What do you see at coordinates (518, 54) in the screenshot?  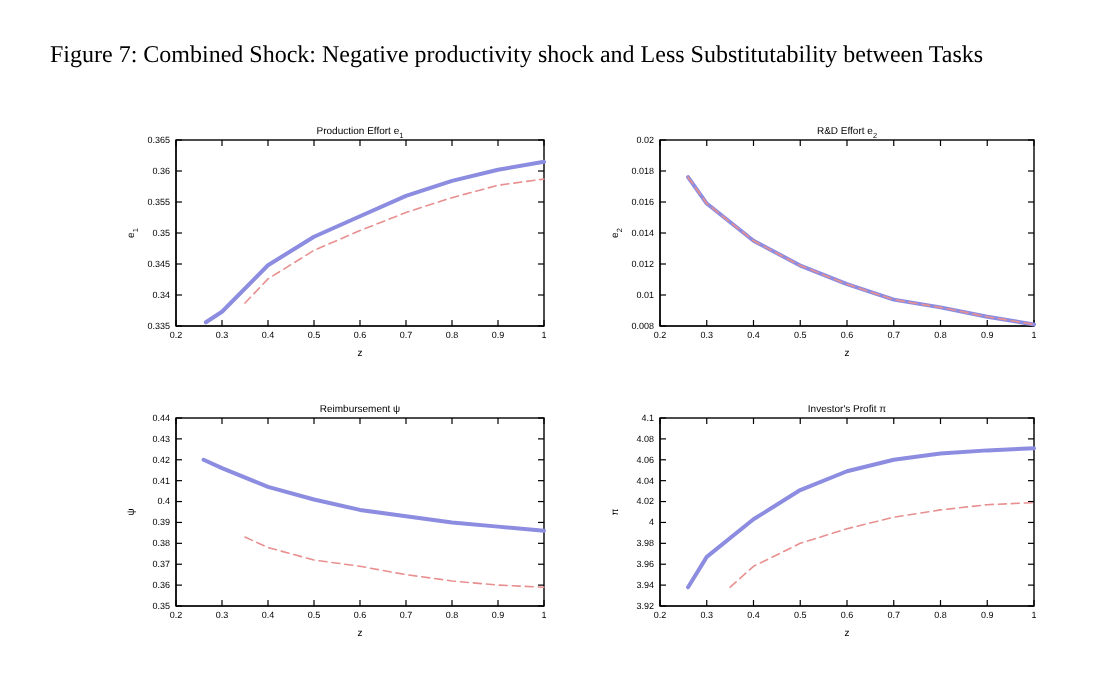 I see `caption: Figure 7: Combined Shock: Negative productivity shock and Less Substitutability between Tasks` at bounding box center [518, 54].